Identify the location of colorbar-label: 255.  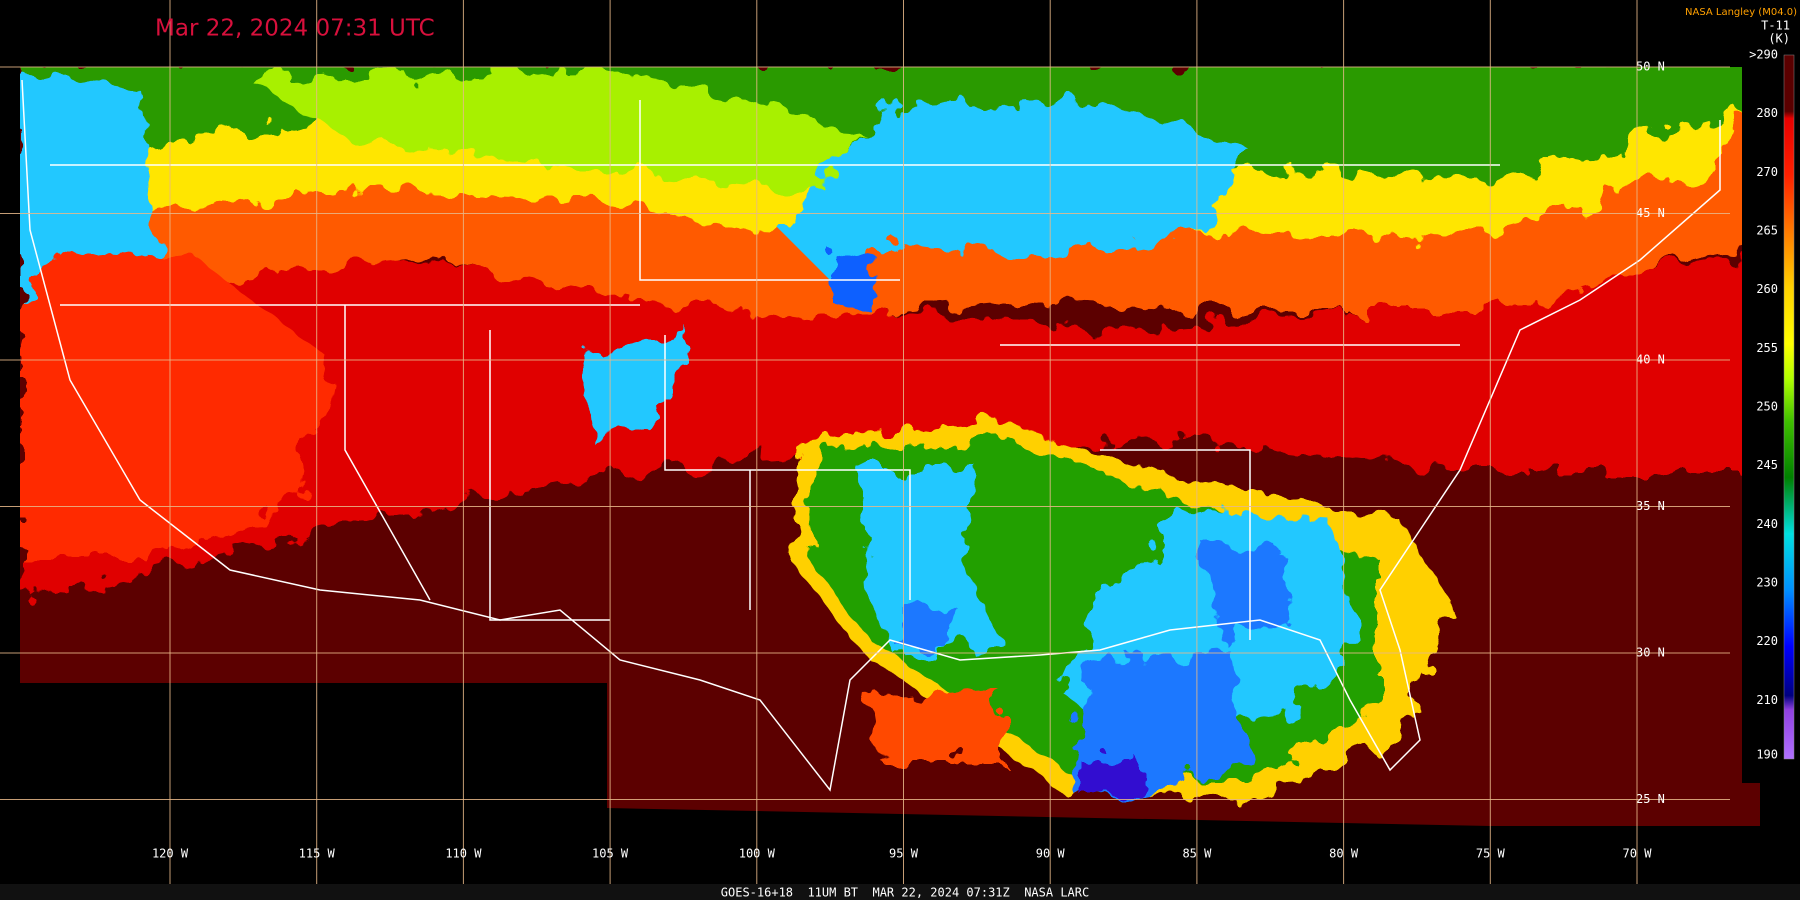
(1767, 348).